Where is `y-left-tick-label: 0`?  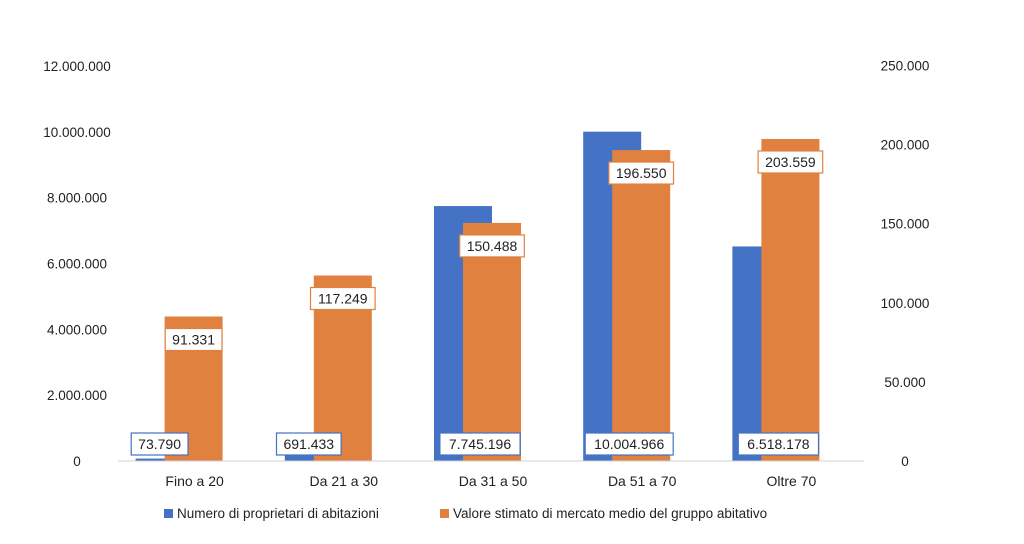
y-left-tick-label: 0 is located at coordinates (77, 461).